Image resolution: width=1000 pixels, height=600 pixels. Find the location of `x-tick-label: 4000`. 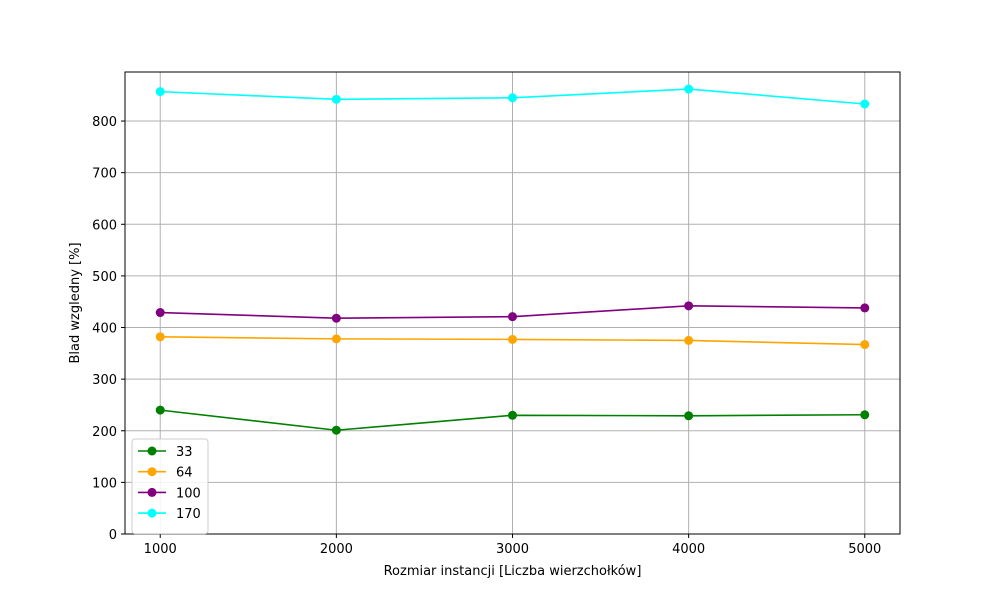

x-tick-label: 4000 is located at coordinates (688, 549).